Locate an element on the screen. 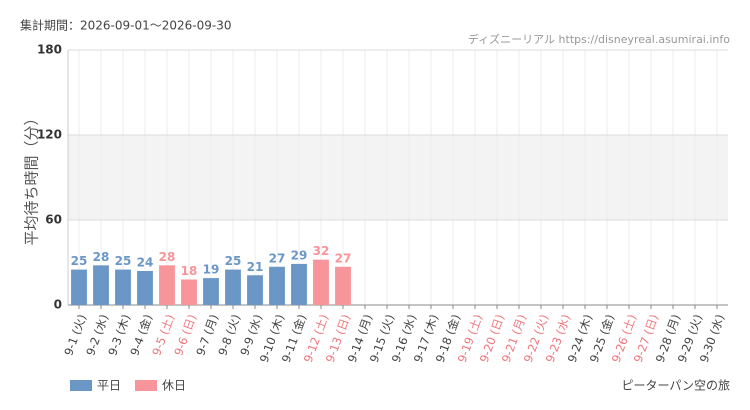 This screenshot has height=410, width=750. y-tick-label: 0 is located at coordinates (58, 305).